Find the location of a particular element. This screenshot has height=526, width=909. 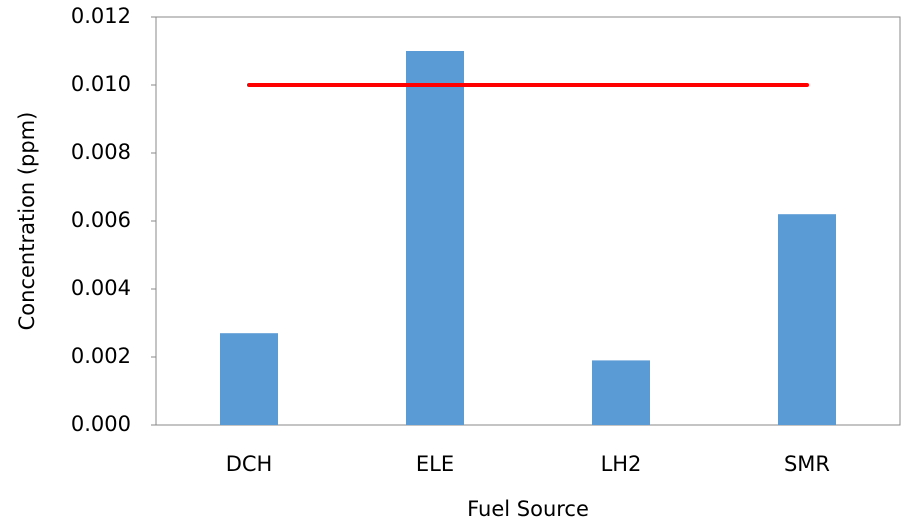

y-tick-label: 0.004 is located at coordinates (101, 288).